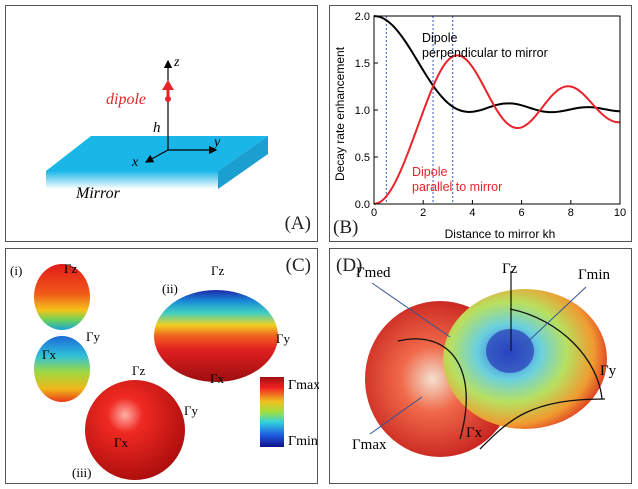  What do you see at coordinates (216, 142) in the screenshot?
I see `y-axis-label: y` at bounding box center [216, 142].